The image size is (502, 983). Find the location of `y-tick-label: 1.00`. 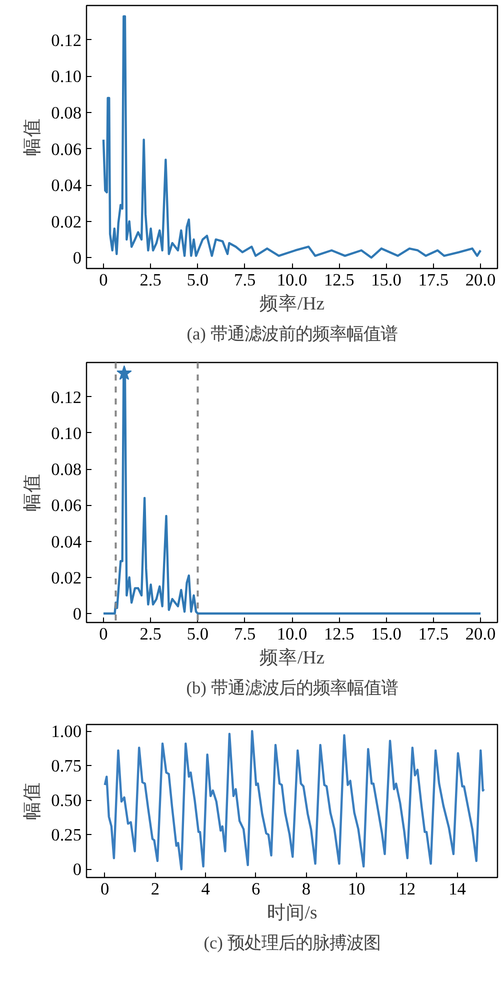

y-tick-label: 1.00 is located at coordinates (66, 732).